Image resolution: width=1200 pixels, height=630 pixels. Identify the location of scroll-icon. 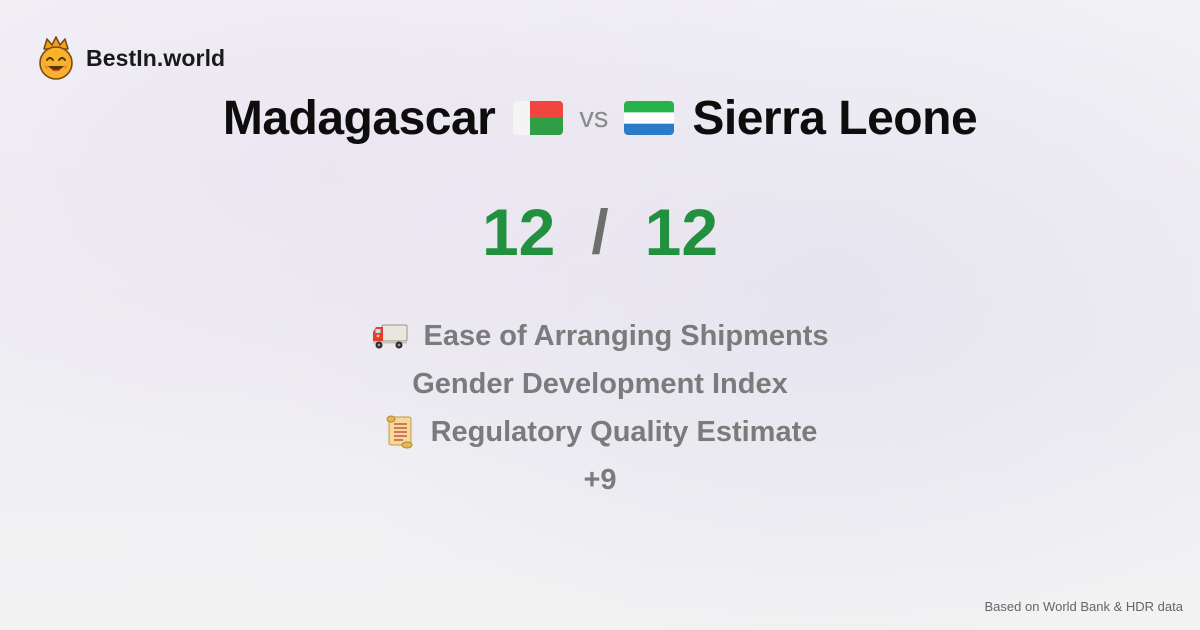
(399, 432).